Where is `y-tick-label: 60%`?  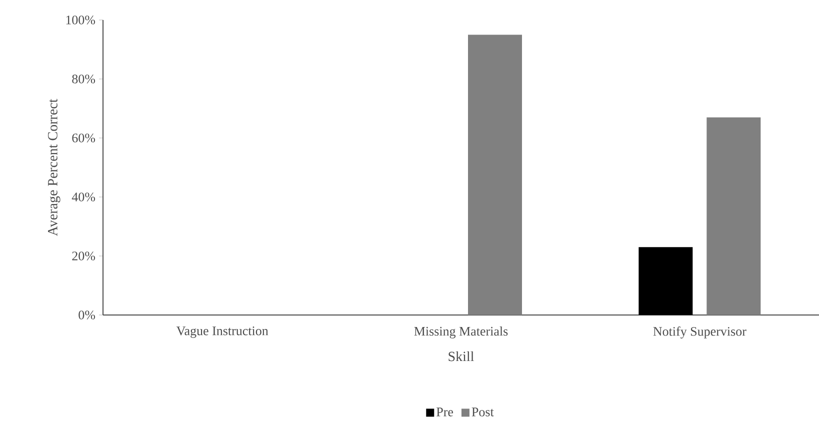 y-tick-label: 60% is located at coordinates (84, 138).